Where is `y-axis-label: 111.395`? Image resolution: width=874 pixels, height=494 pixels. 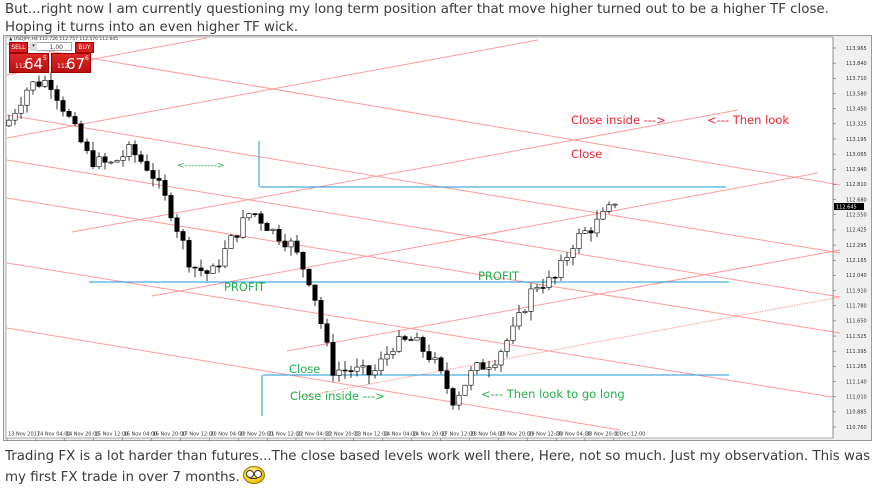 y-axis-label: 111.395 is located at coordinates (856, 352).